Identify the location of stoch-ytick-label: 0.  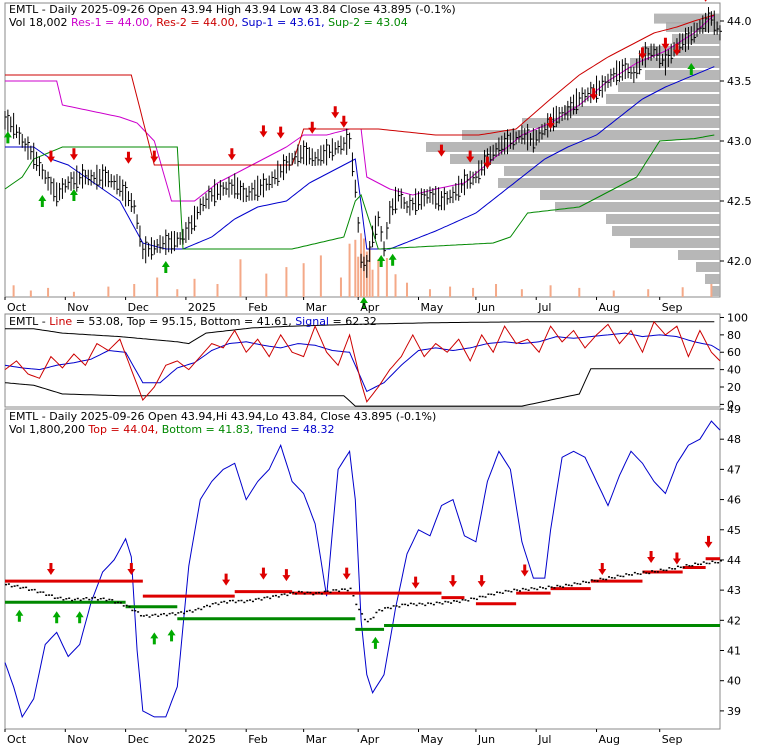
(730, 404).